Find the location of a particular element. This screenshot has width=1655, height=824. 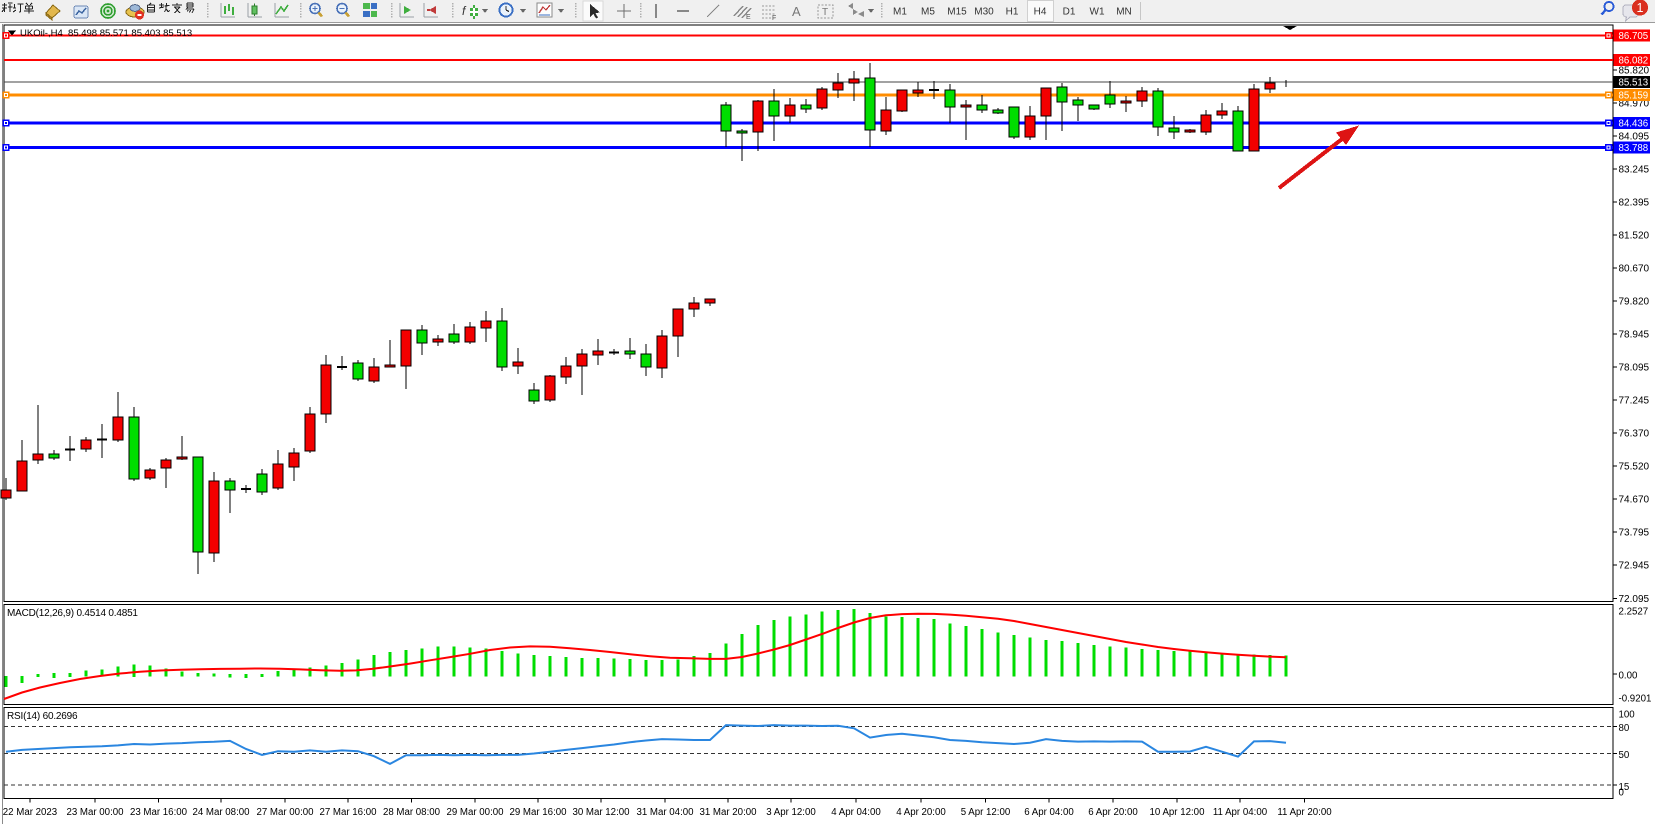

svg-text: MN is located at coordinates (1124, 12).